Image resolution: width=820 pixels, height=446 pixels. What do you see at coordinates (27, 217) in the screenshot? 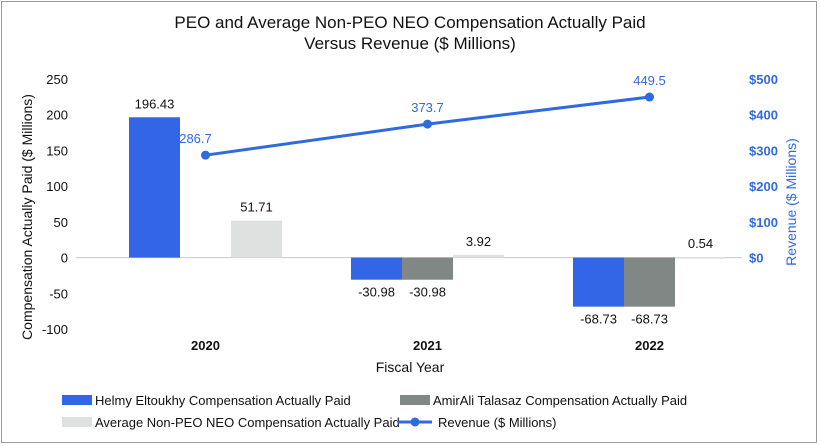
I see `left-axis-title: Compensation Actually Paid ($ Millions)` at bounding box center [27, 217].